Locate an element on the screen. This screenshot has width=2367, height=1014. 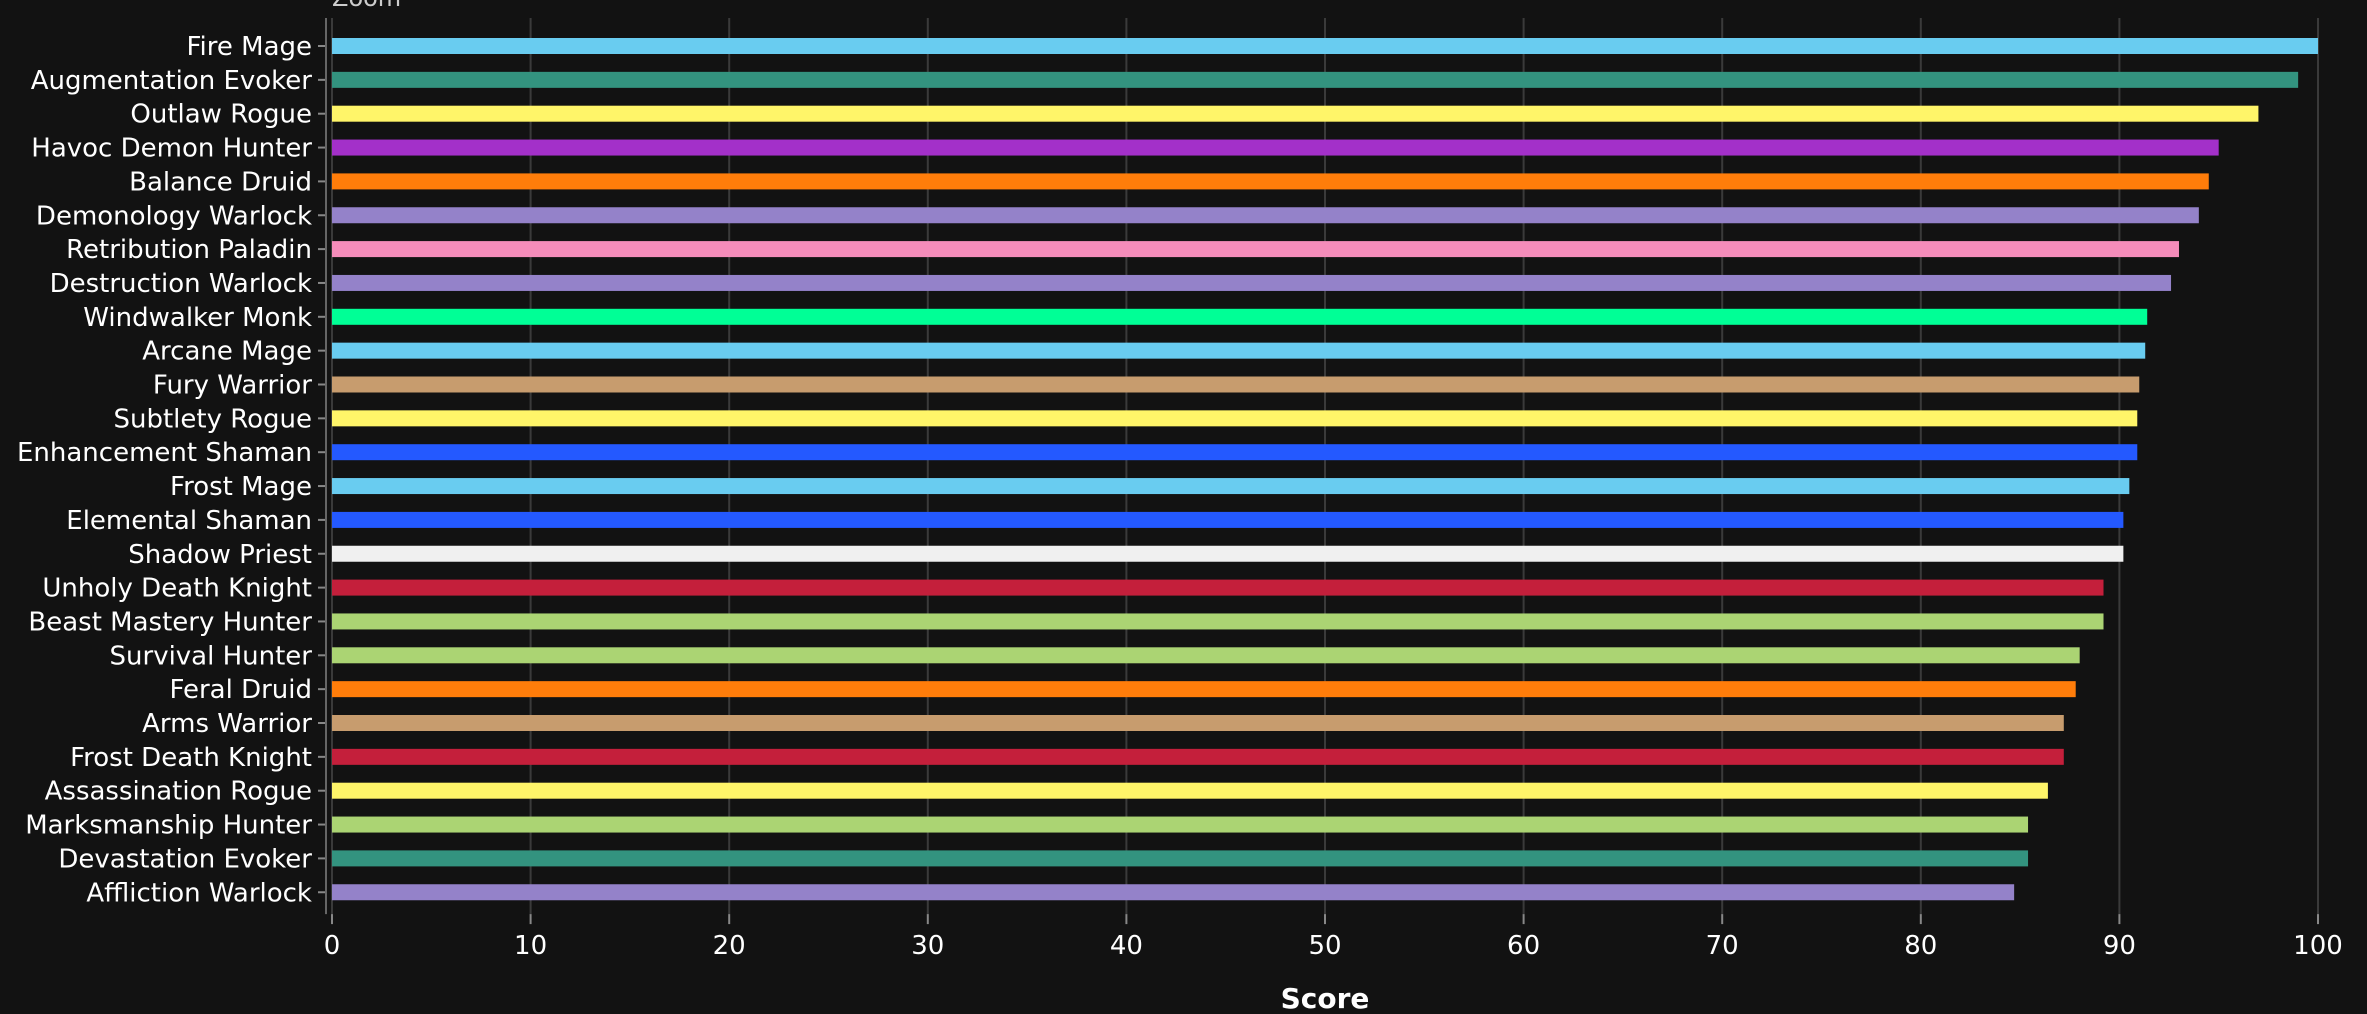
x-tick-label: 30 is located at coordinates (927, 946).